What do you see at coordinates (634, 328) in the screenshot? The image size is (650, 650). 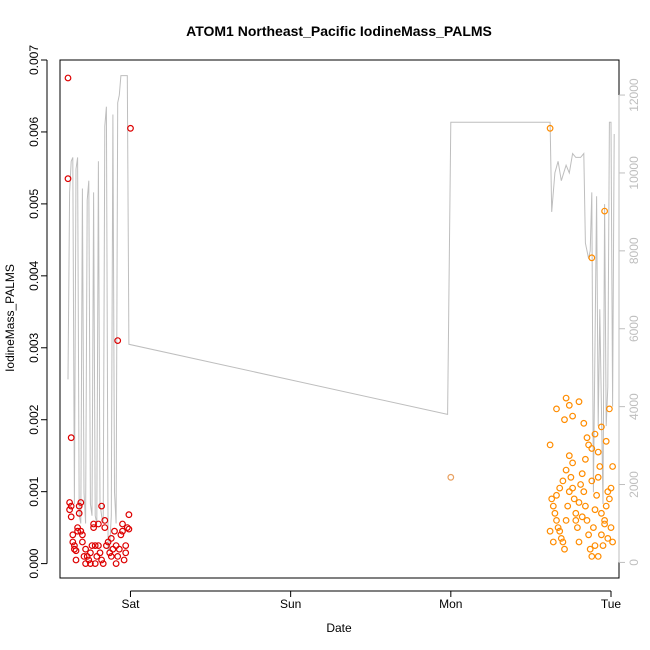 I see `y2-tick-label-3: 6000` at bounding box center [634, 328].